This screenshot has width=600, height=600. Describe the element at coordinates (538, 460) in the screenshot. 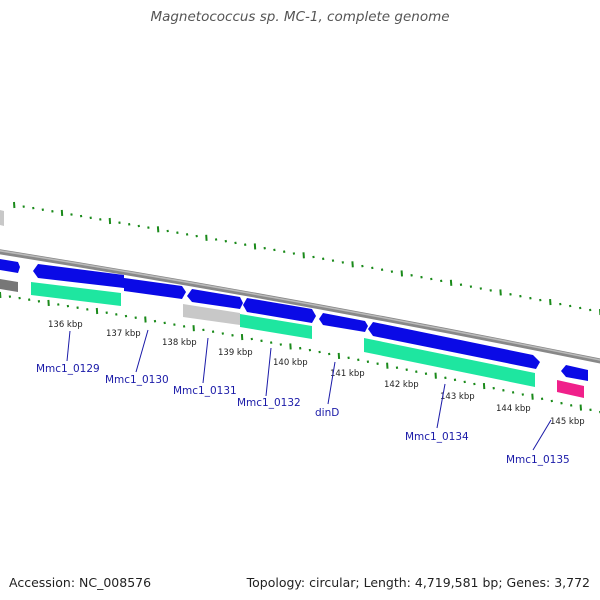

I see `gene-label-mmc1-0135: Mmc1_0135` at that location.